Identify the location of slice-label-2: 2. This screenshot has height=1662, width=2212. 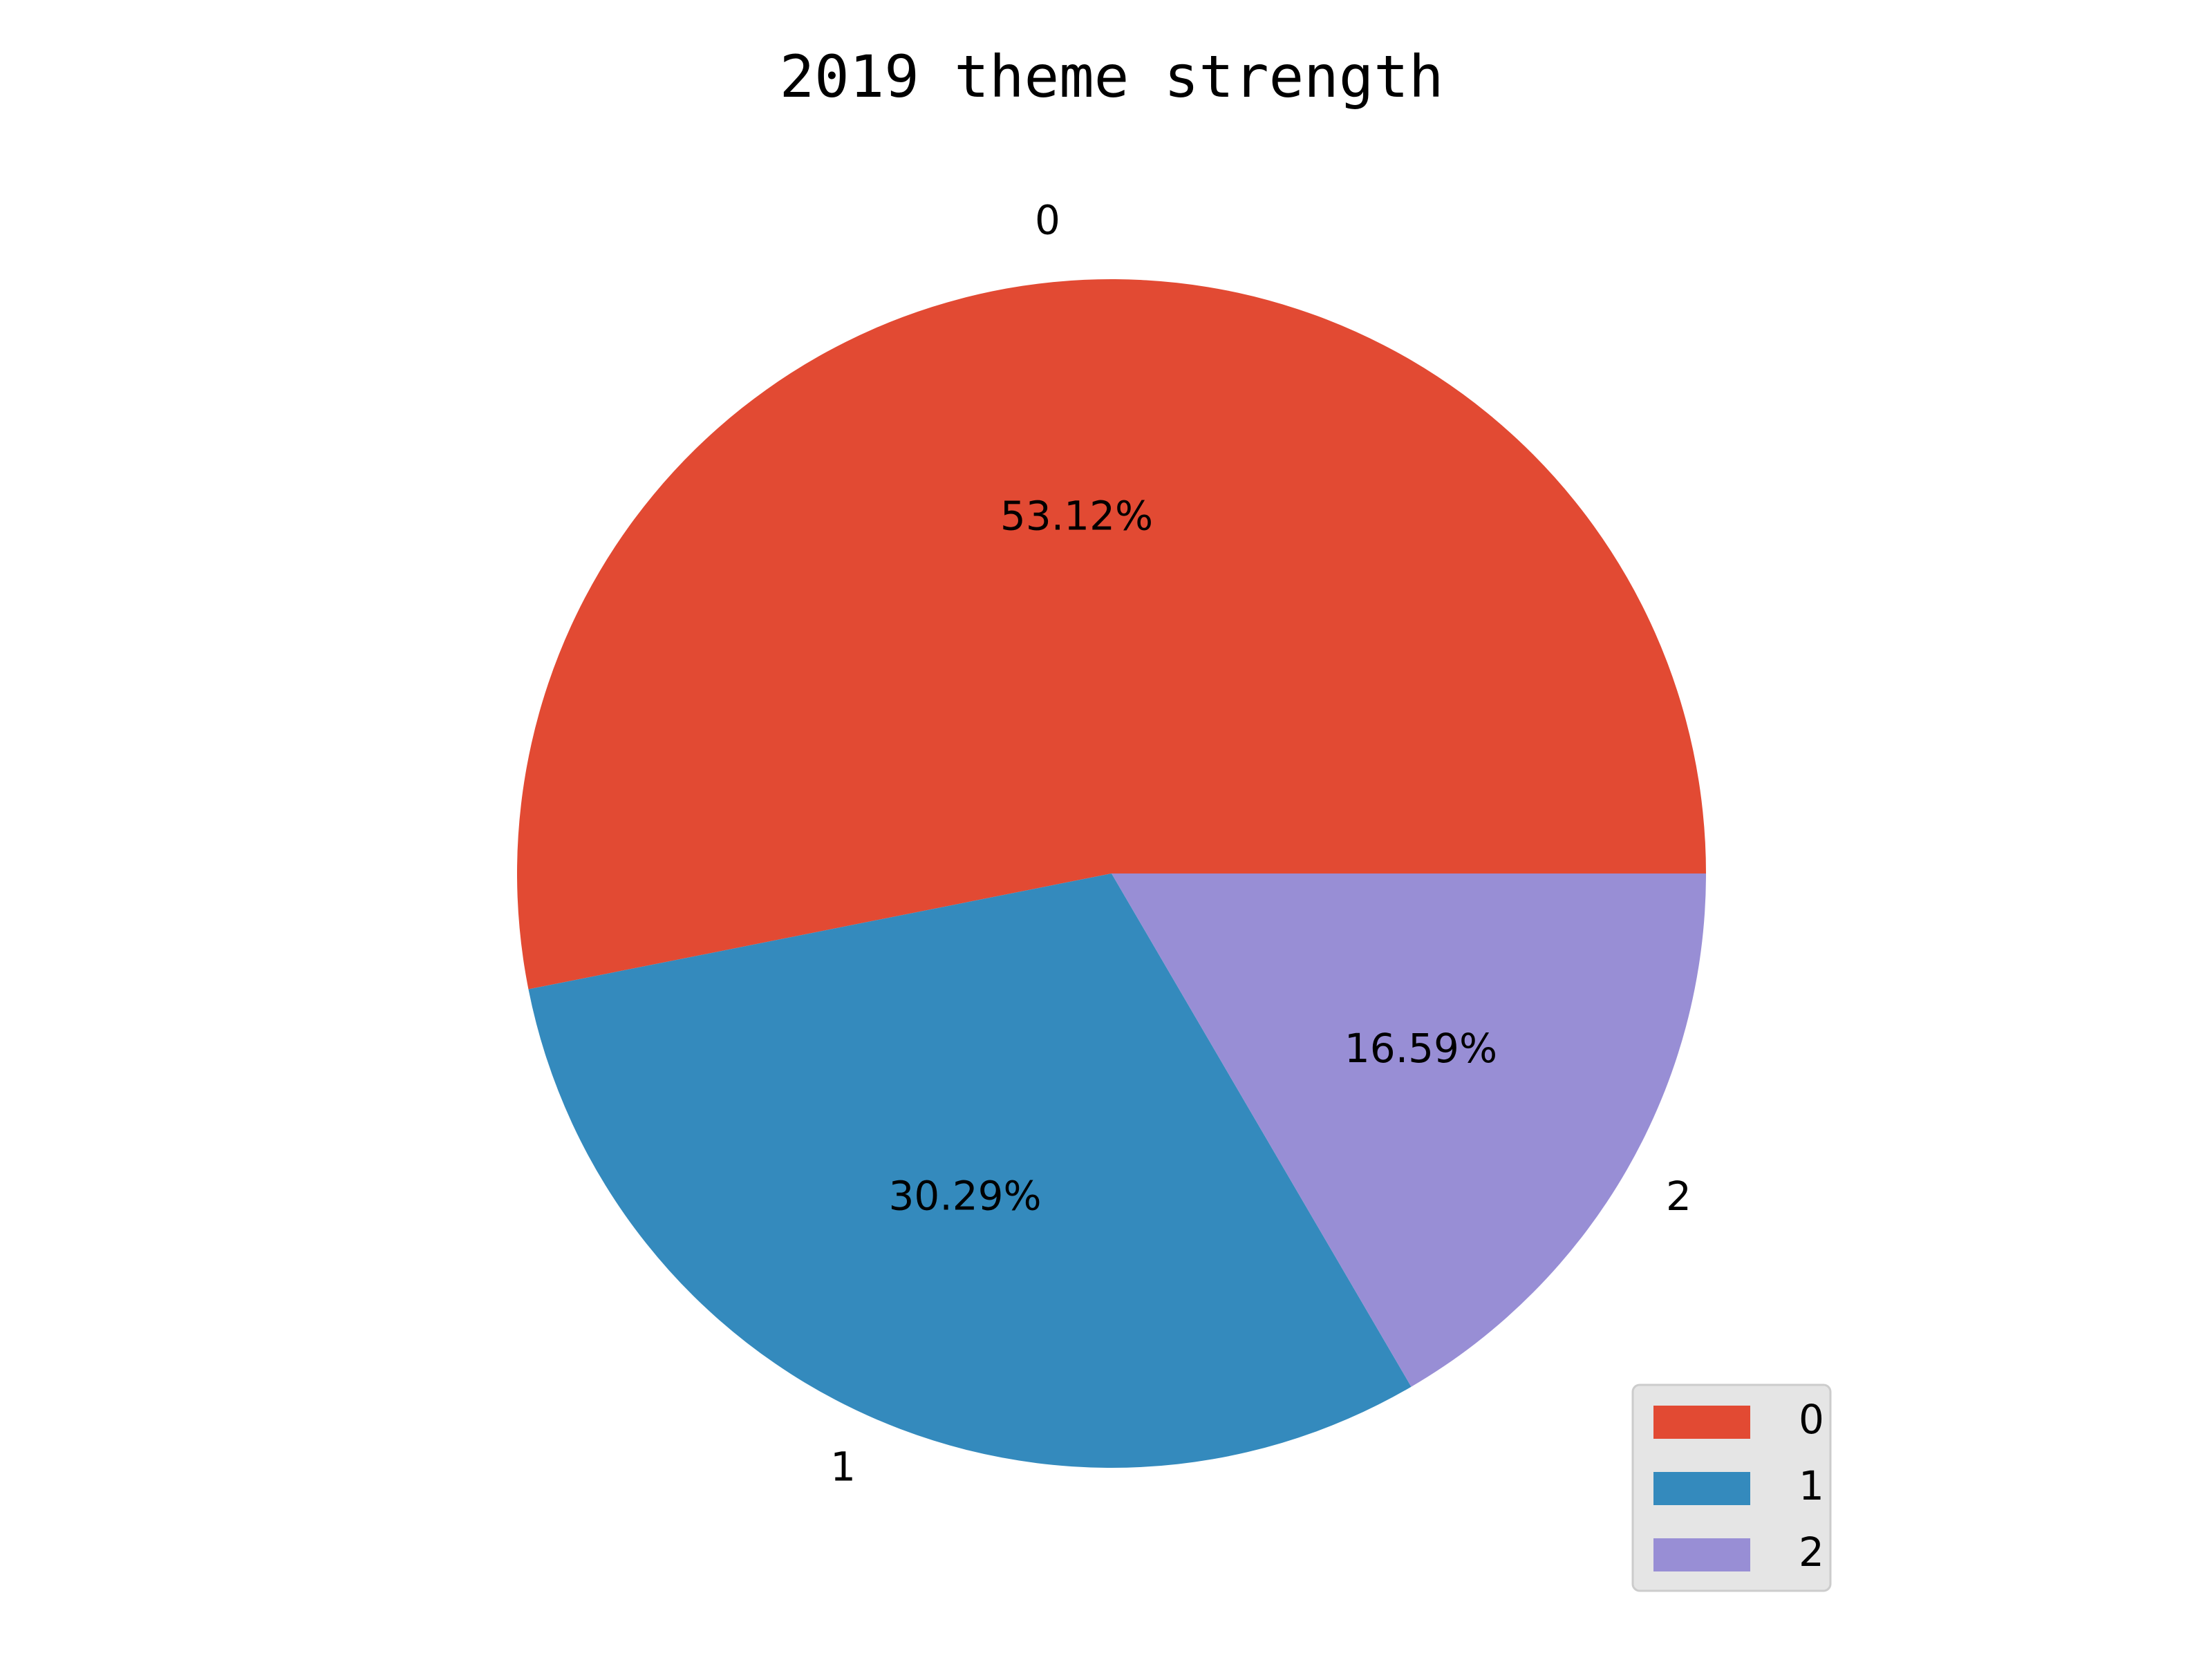
(1679, 1196).